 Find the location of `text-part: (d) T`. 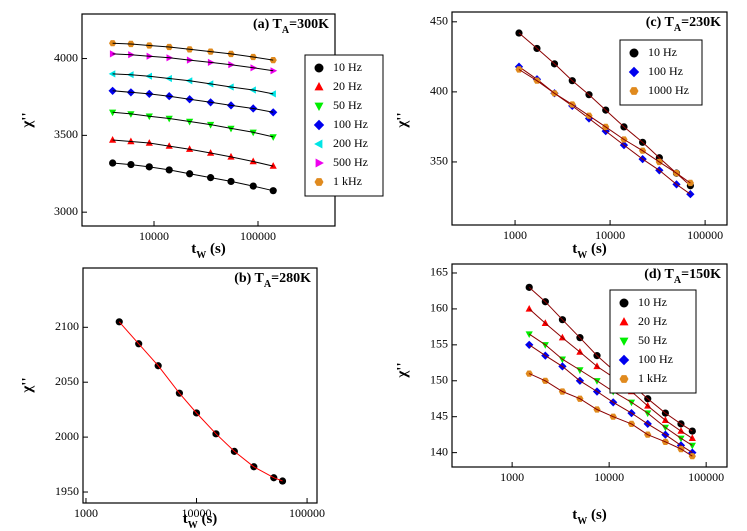

text-part: (d) T is located at coordinates (659, 274).